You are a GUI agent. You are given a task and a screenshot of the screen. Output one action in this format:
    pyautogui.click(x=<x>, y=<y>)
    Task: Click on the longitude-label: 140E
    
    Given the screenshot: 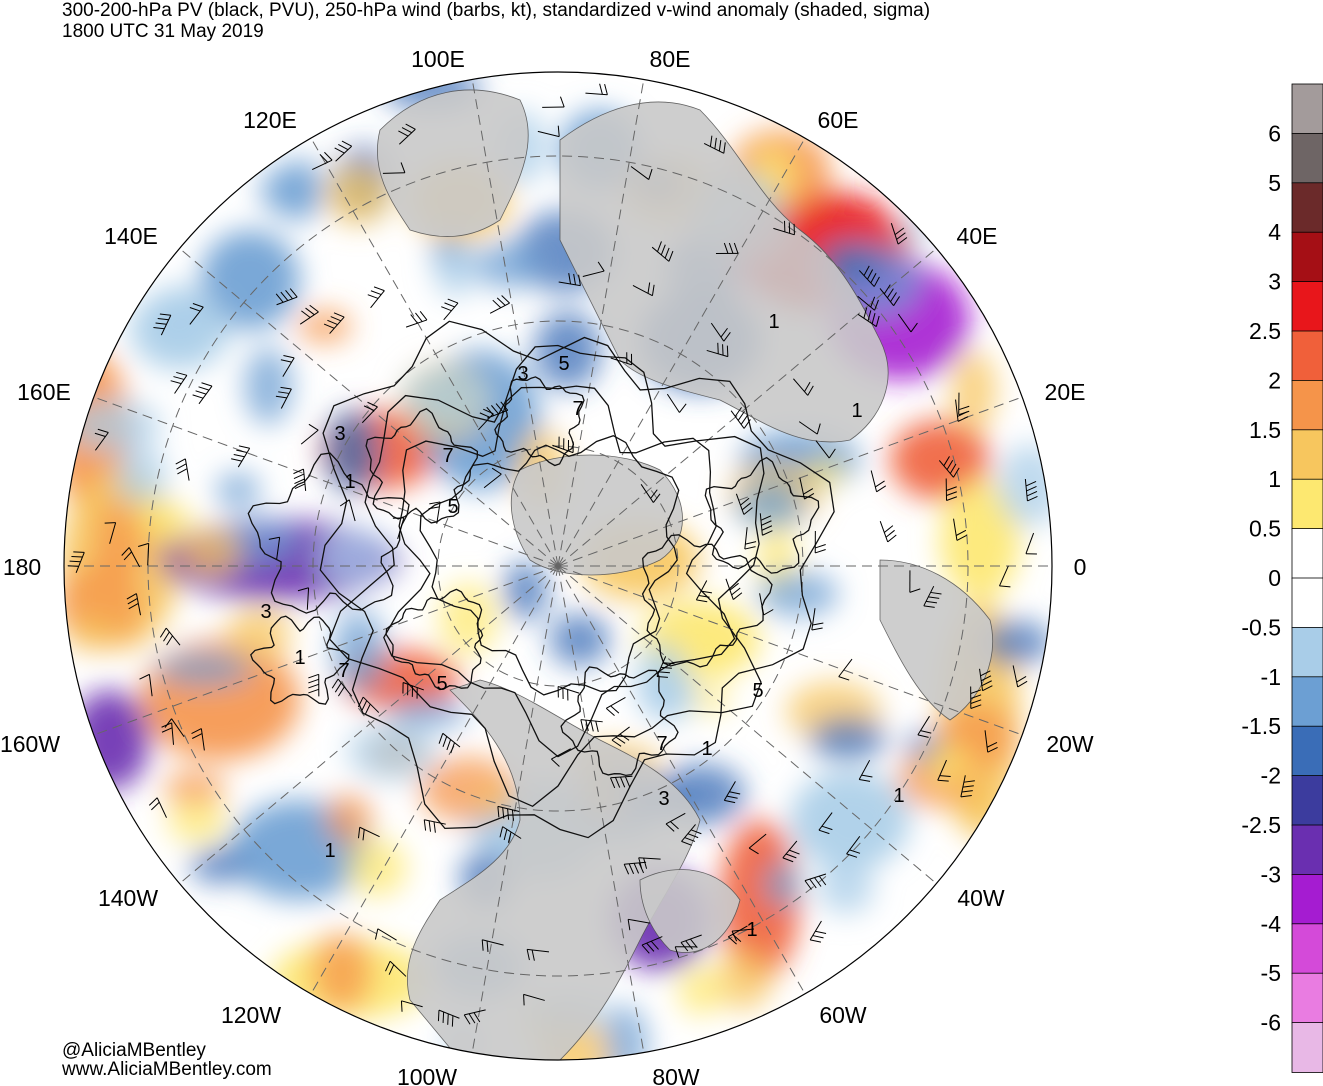 What is the action you would take?
    pyautogui.click(x=131, y=236)
    